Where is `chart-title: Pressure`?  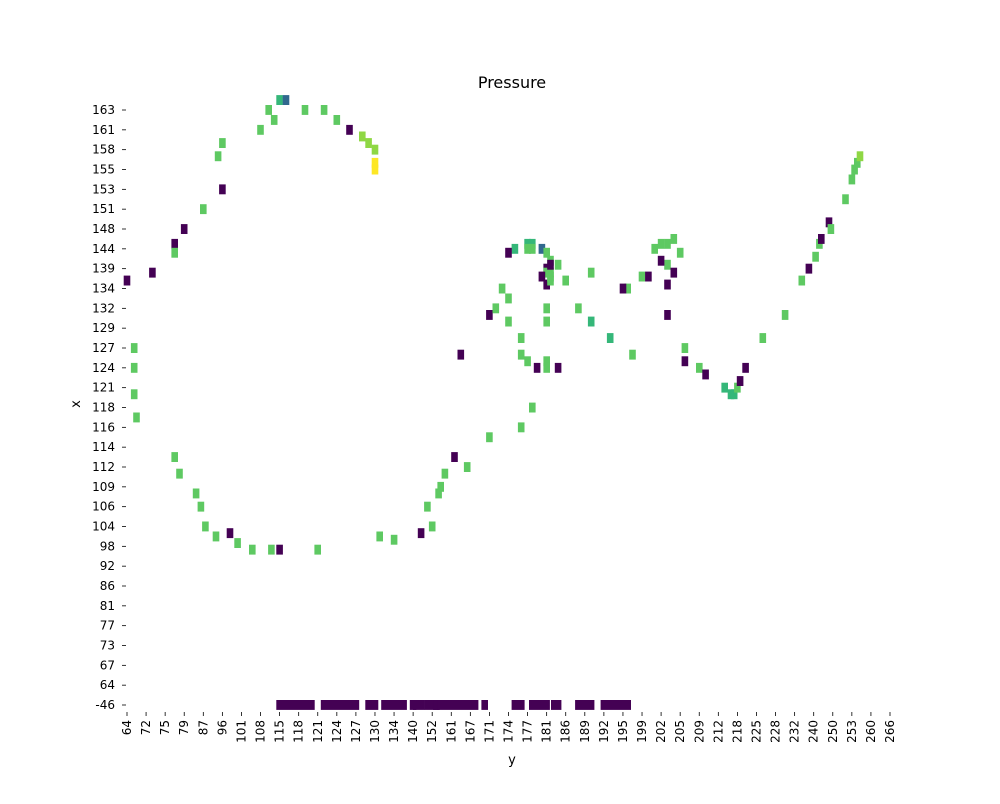
chart-title: Pressure is located at coordinates (512, 82).